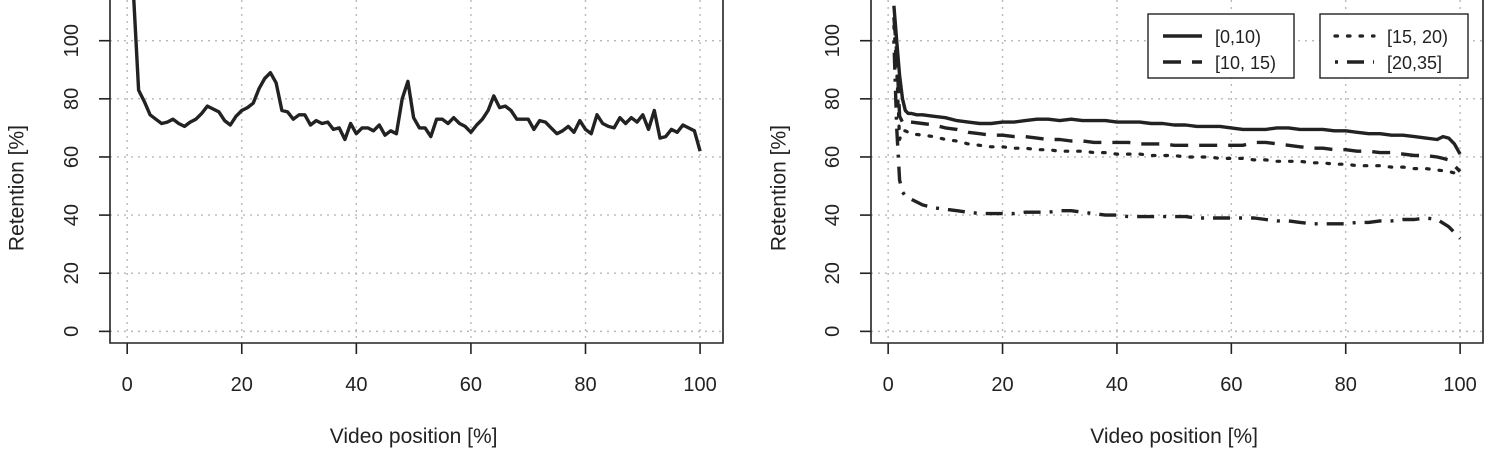 The height and width of the screenshot is (457, 1488). What do you see at coordinates (1238, 37) in the screenshot?
I see `legend-label: [0,10)` at bounding box center [1238, 37].